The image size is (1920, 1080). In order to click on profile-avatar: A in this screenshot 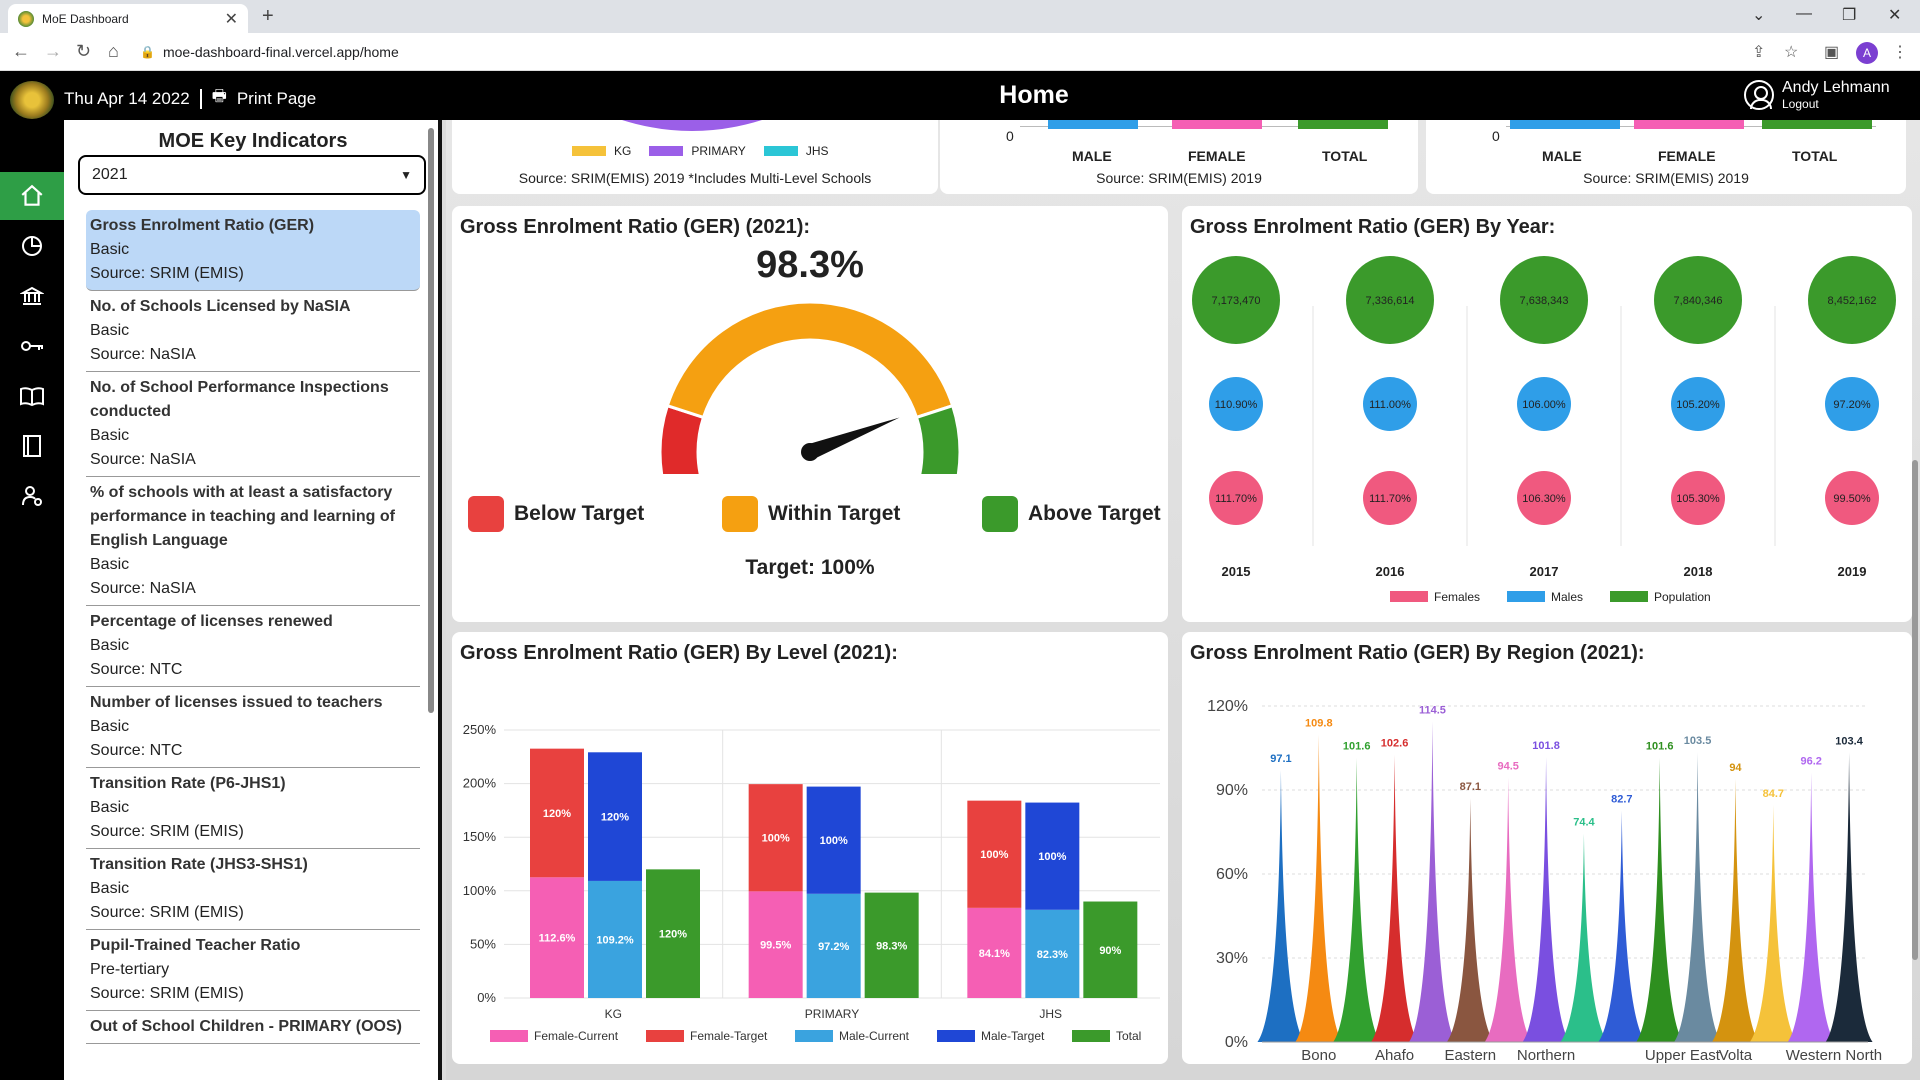, I will do `click(1867, 53)`.